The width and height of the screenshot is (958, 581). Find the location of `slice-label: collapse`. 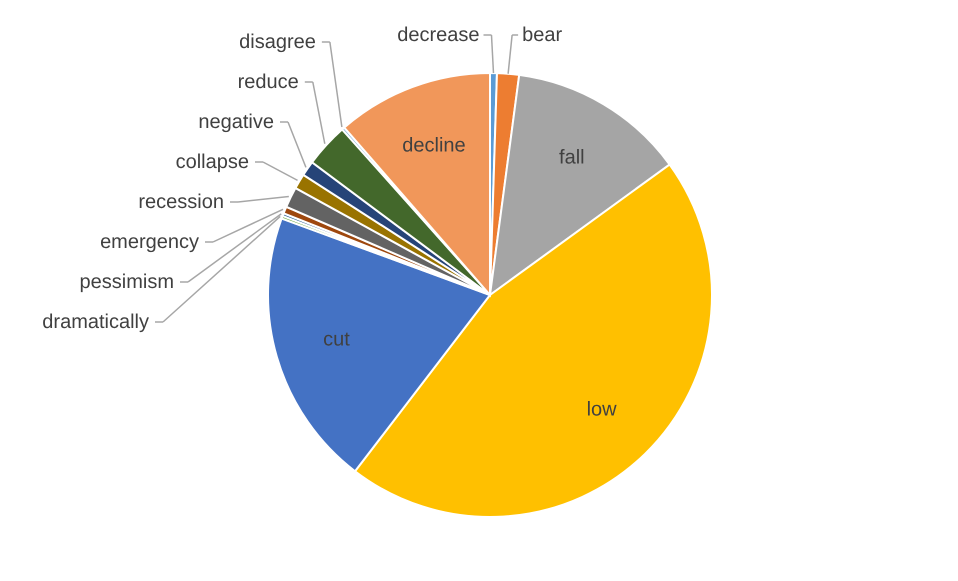

slice-label: collapse is located at coordinates (212, 162).